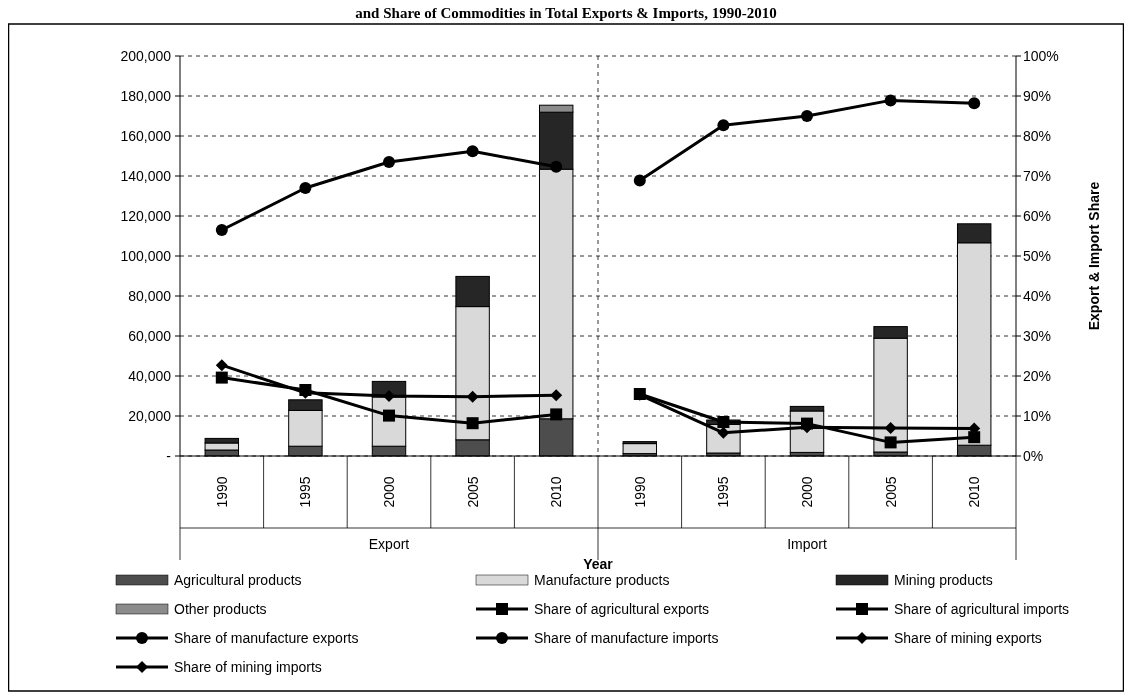 Image resolution: width=1132 pixels, height=700 pixels. Describe the element at coordinates (1037, 376) in the screenshot. I see `y2-tick-label: 20%` at that location.